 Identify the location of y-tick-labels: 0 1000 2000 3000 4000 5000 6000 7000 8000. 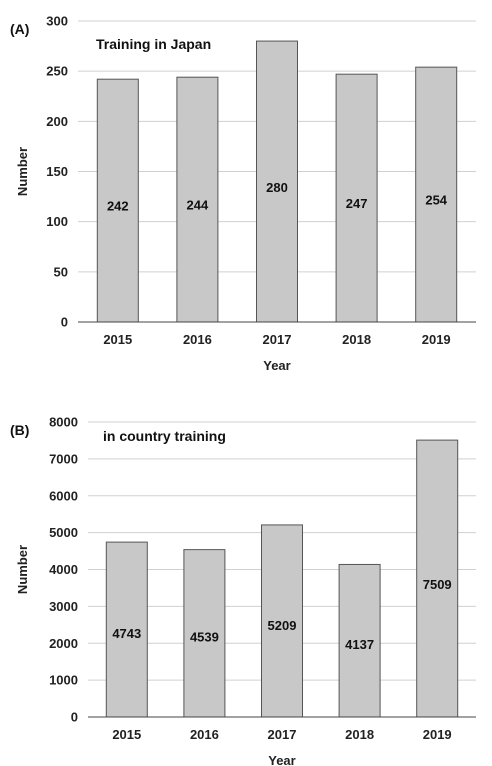
(63, 570).